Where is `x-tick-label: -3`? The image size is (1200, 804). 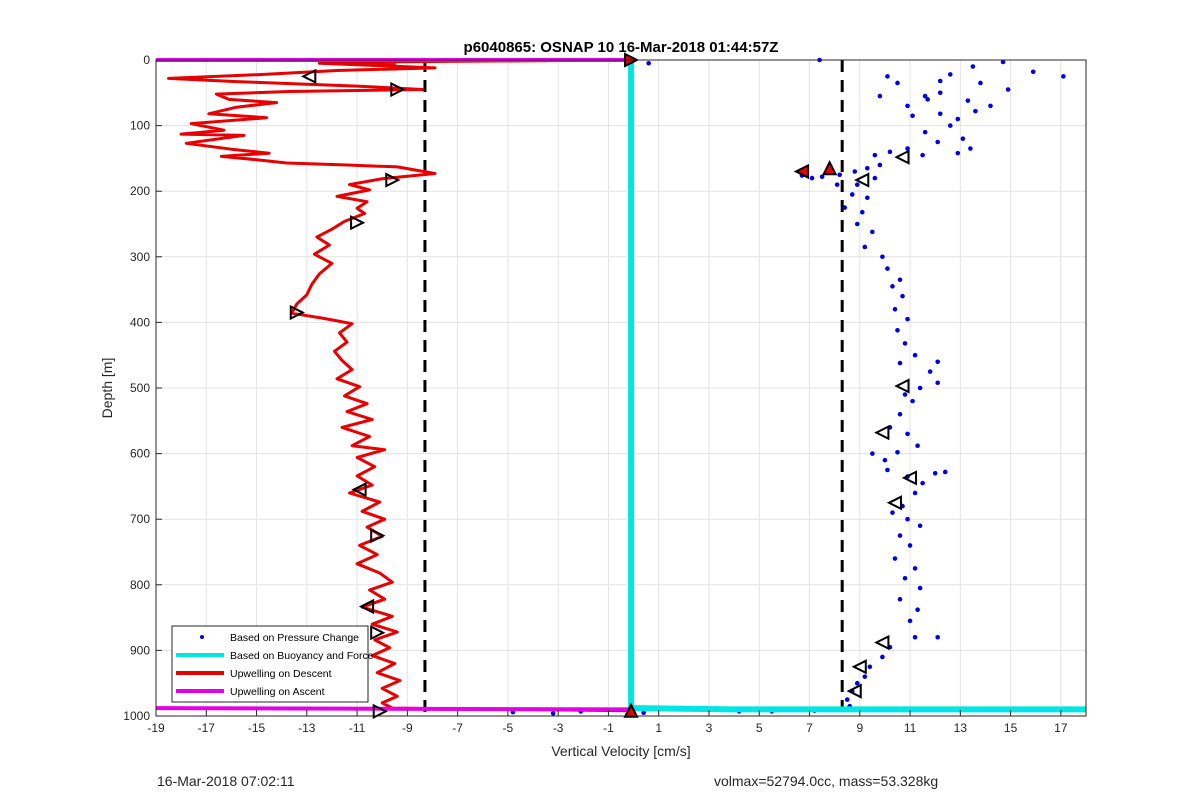
x-tick-label: -3 is located at coordinates (558, 728).